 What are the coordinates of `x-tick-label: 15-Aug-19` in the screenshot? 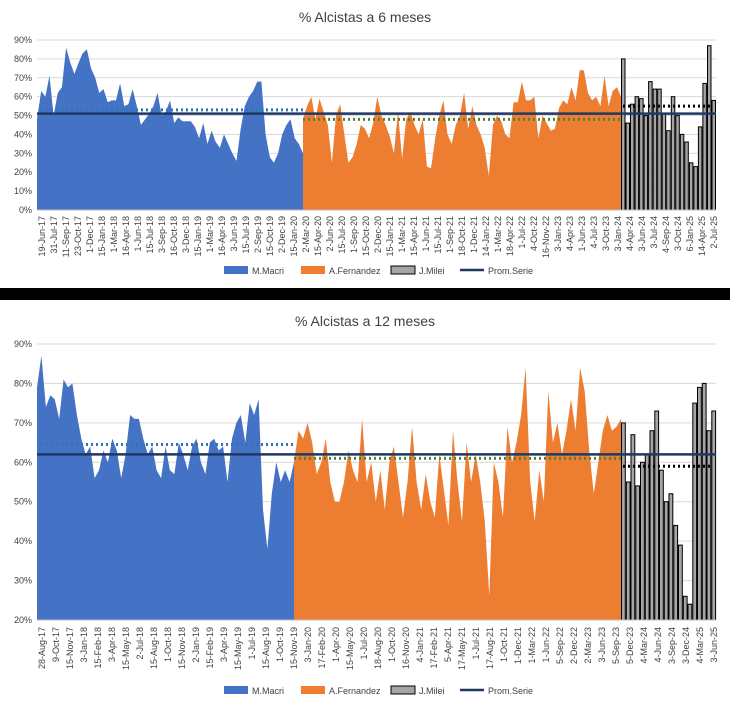 It's located at (266, 648).